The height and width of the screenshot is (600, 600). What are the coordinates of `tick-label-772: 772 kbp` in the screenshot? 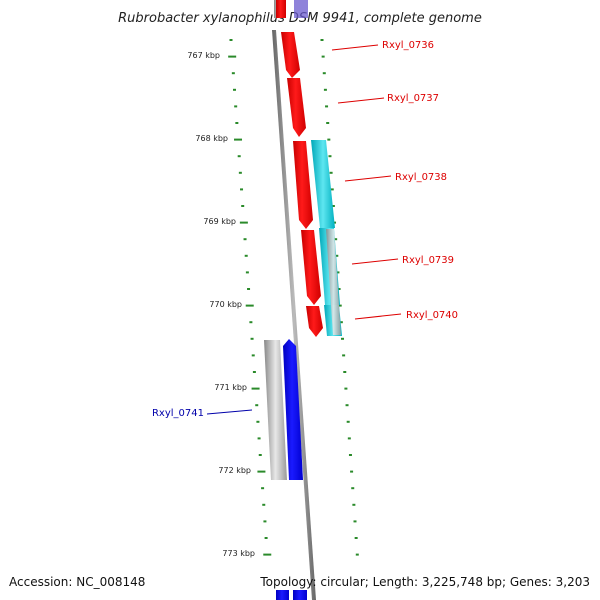 It's located at (234, 470).